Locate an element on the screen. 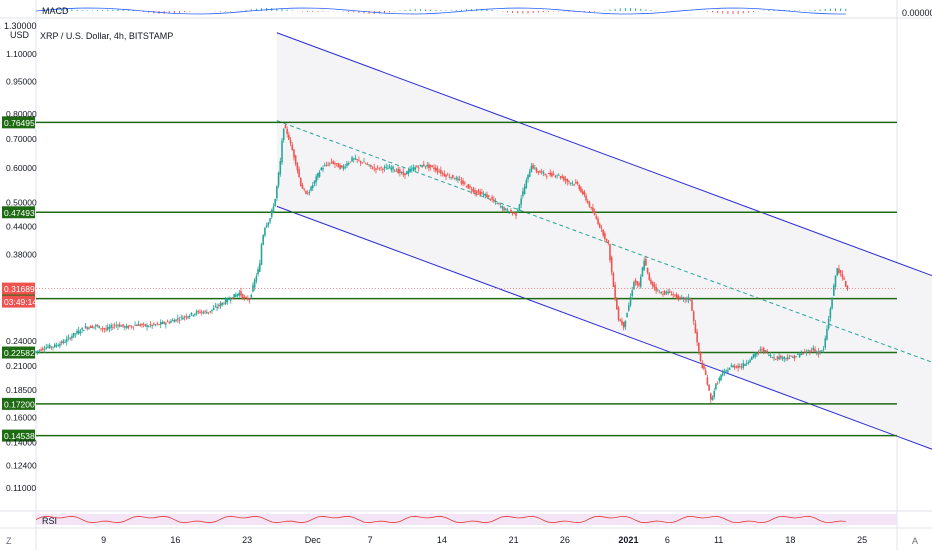 The height and width of the screenshot is (555, 932). current-price-bg is located at coordinates (18, 288).